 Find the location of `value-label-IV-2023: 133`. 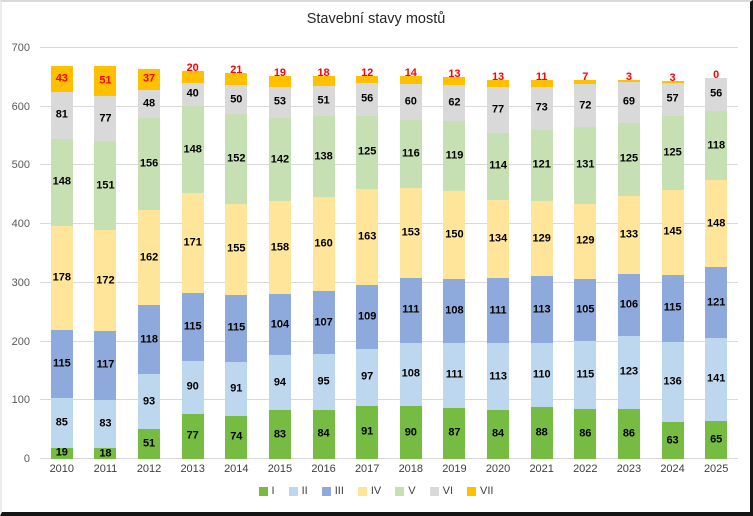

value-label-IV-2023: 133 is located at coordinates (629, 234).